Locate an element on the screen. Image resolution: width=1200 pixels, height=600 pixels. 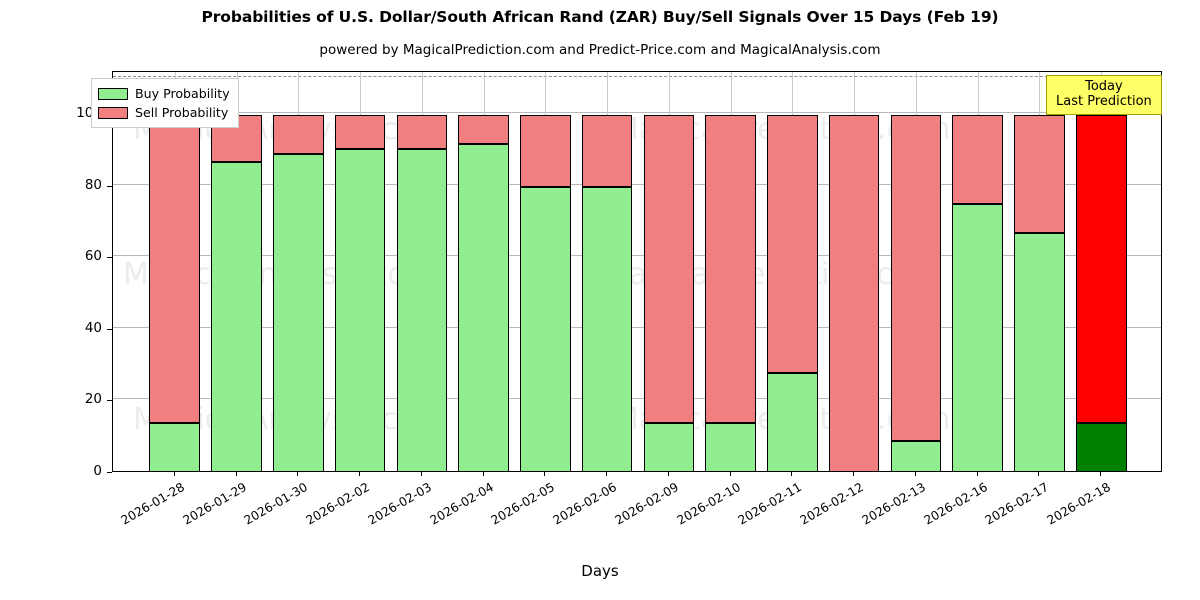
legend-item-sell: Sell Probability is located at coordinates (164, 112).